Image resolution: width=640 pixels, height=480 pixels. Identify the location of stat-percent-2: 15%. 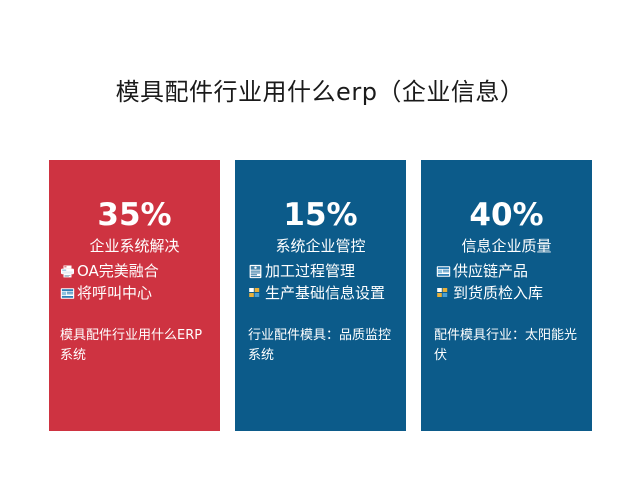
(320, 215).